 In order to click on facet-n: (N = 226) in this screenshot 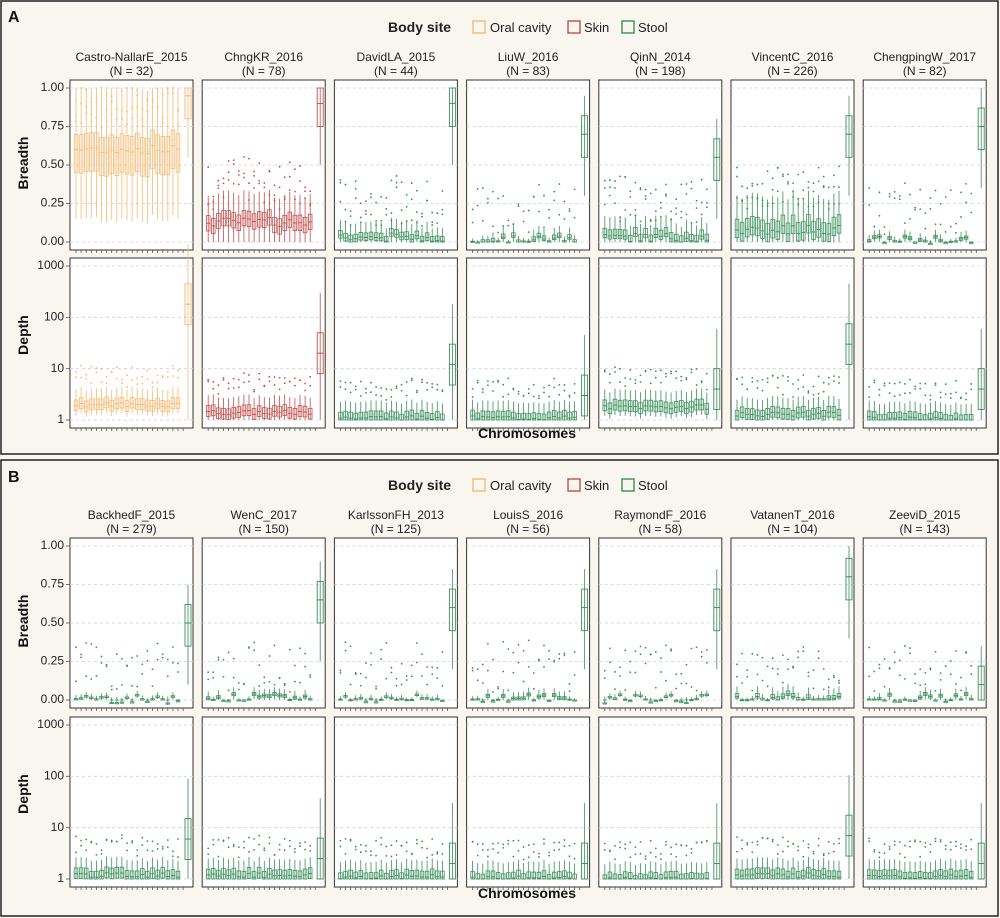, I will do `click(792, 71)`.